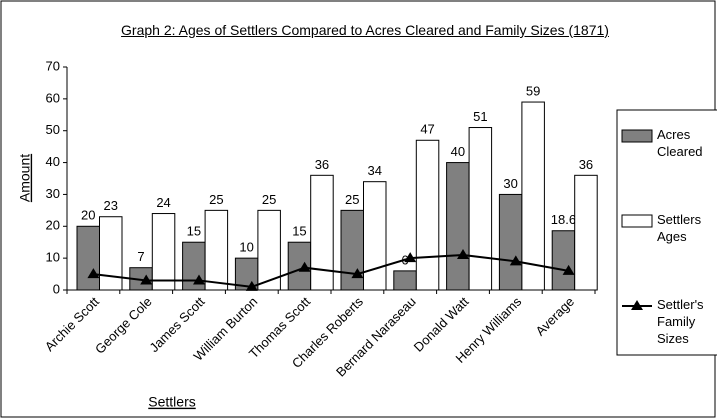 This screenshot has width=717, height=419. I want to click on data-label: 24, so click(163, 202).